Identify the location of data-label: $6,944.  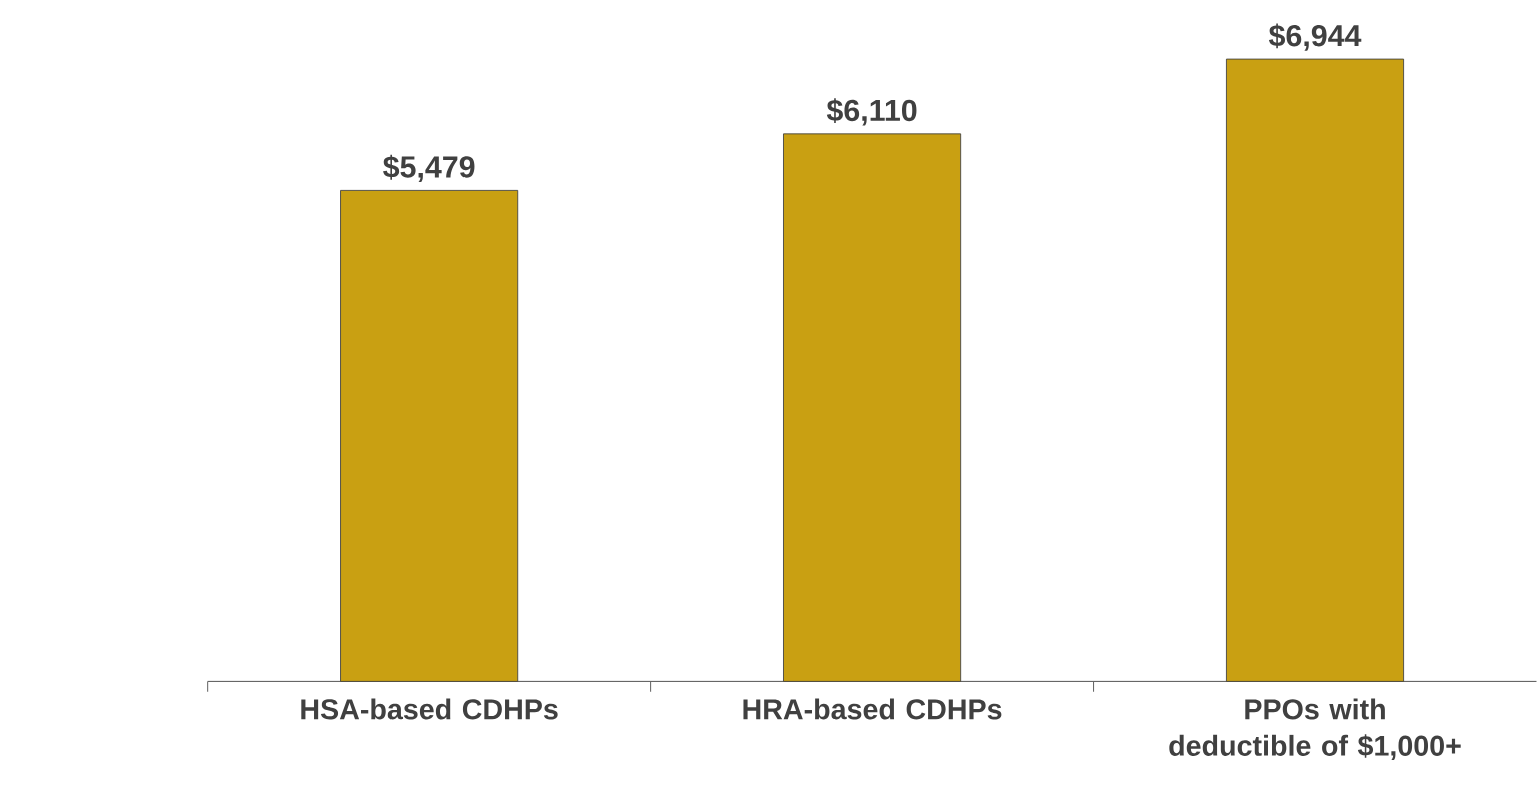
(1315, 37).